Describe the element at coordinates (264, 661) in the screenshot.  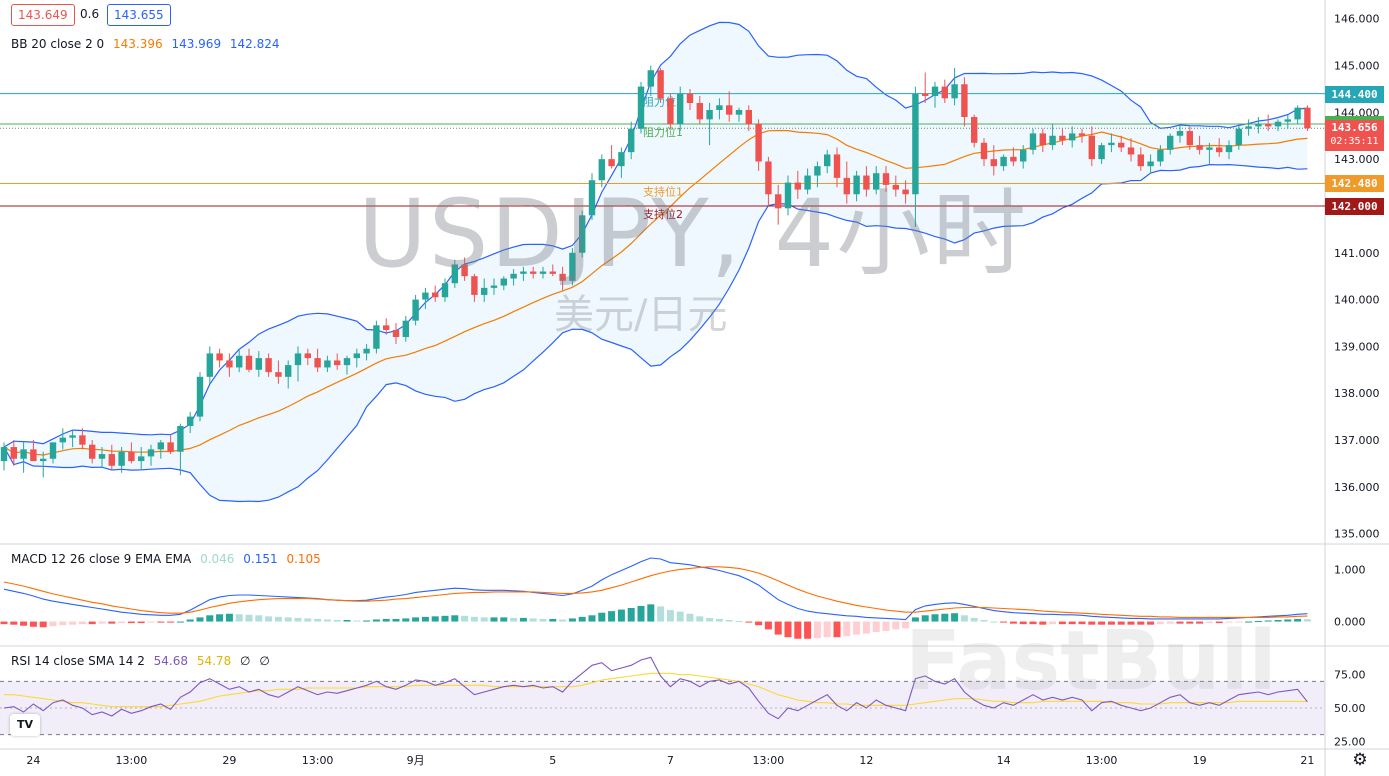
I see `rsi-extra-2: ∅` at that location.